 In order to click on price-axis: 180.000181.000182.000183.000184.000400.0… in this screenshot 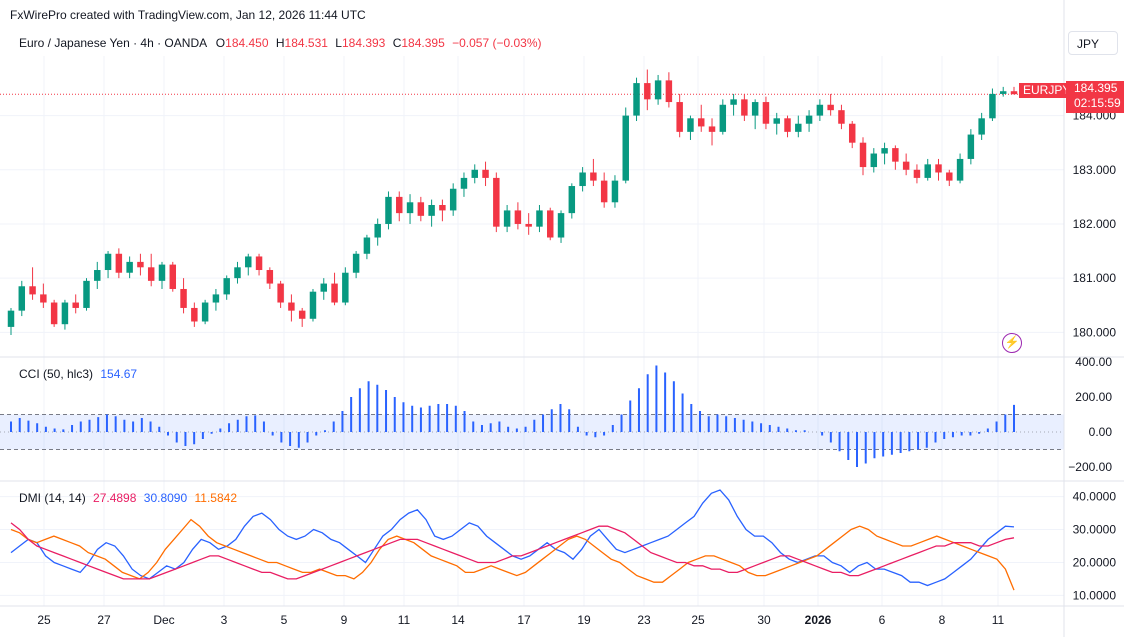, I will do `click(1092, 356)`.